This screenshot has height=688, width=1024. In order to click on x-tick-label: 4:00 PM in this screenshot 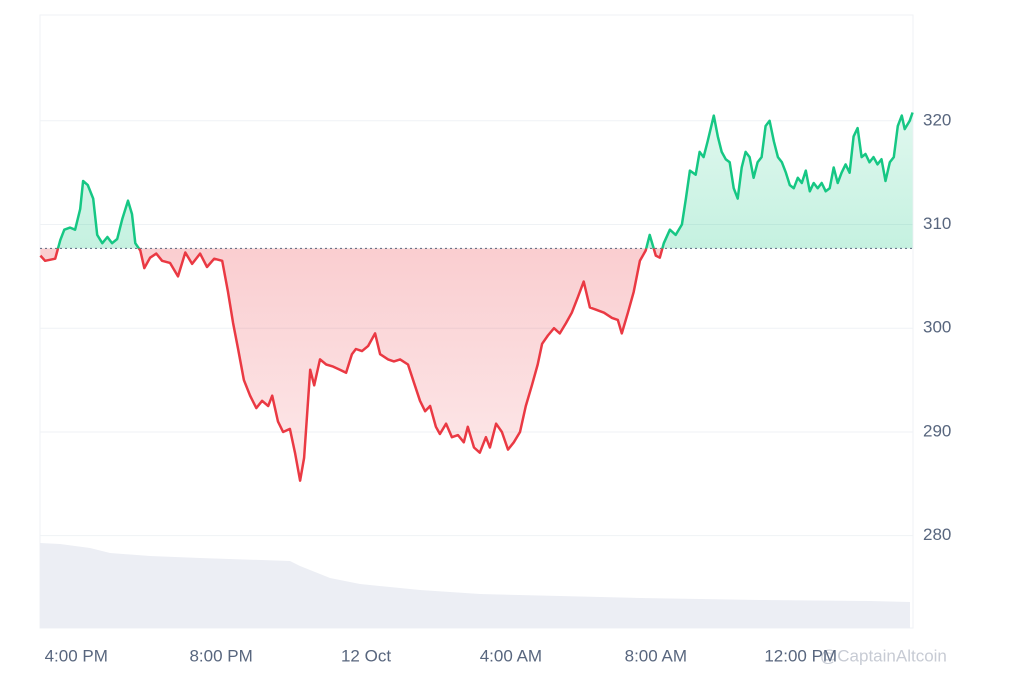, I will do `click(76, 655)`.